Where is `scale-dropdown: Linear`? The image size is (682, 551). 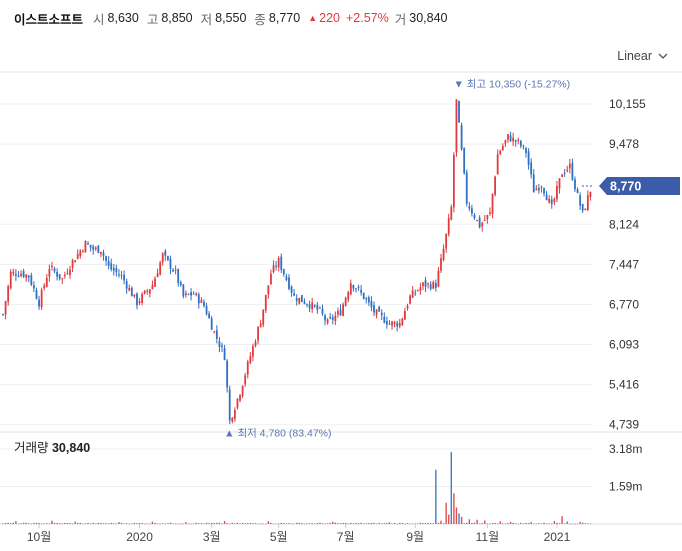
scale-dropdown: Linear is located at coordinates (642, 56).